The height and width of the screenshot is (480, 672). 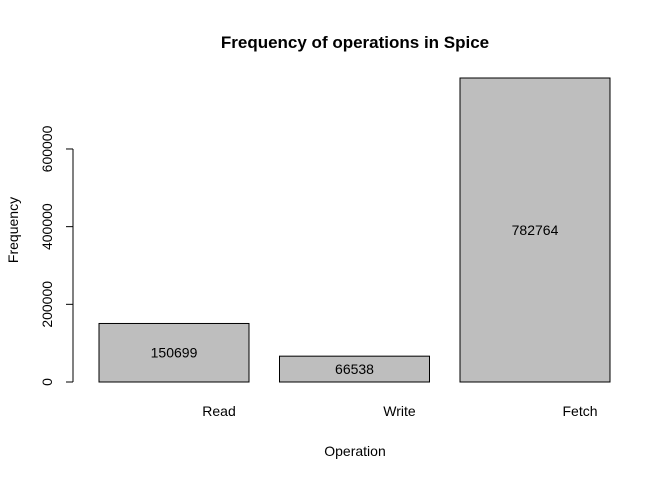 I want to click on x-tick-label: Fetch, so click(x=579, y=411).